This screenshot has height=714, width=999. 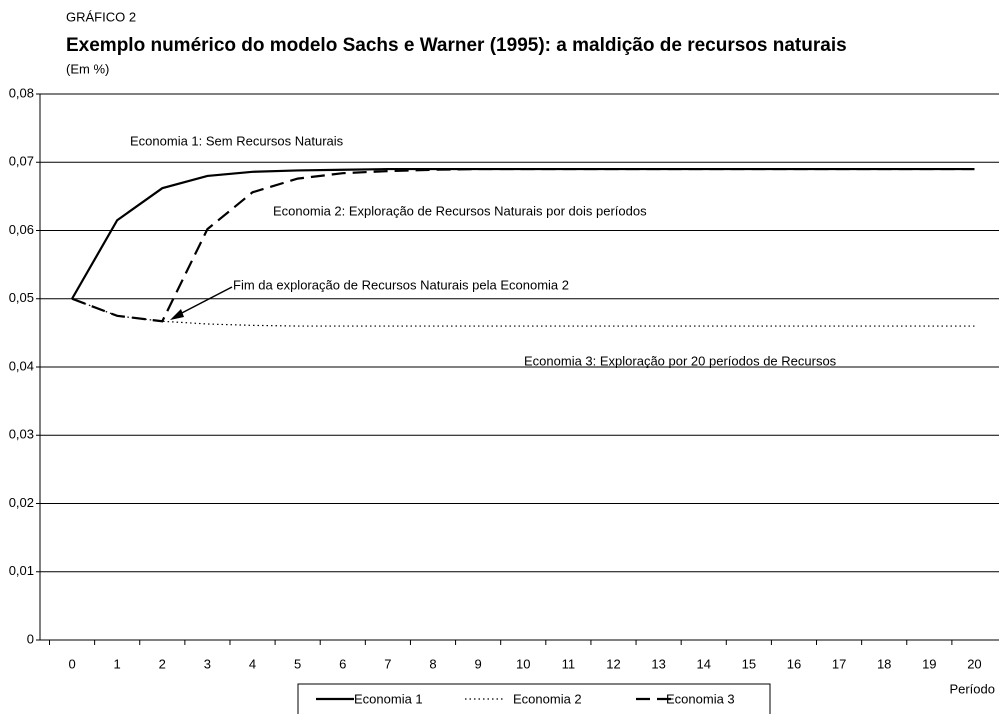 What do you see at coordinates (929, 663) in the screenshot?
I see `x-tick-label: 19` at bounding box center [929, 663].